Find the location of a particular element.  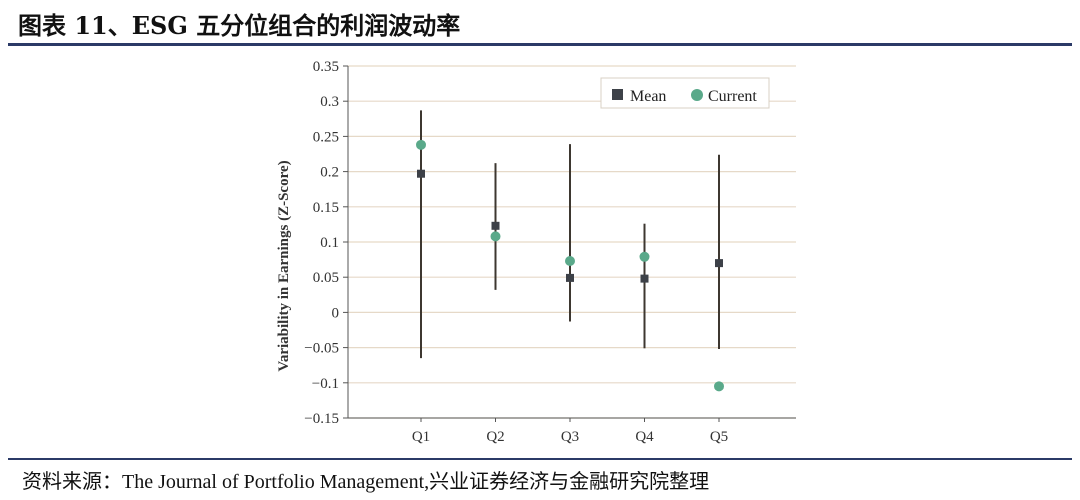

x-tick-label-q3: Q3 is located at coordinates (570, 437).